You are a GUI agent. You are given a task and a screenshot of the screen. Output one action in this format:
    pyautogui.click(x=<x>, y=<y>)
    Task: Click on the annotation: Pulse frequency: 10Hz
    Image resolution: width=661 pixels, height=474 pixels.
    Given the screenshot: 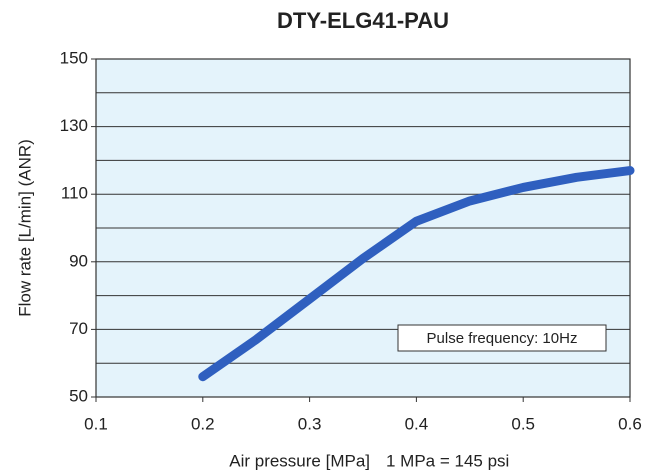 What is the action you would take?
    pyautogui.click(x=502, y=338)
    